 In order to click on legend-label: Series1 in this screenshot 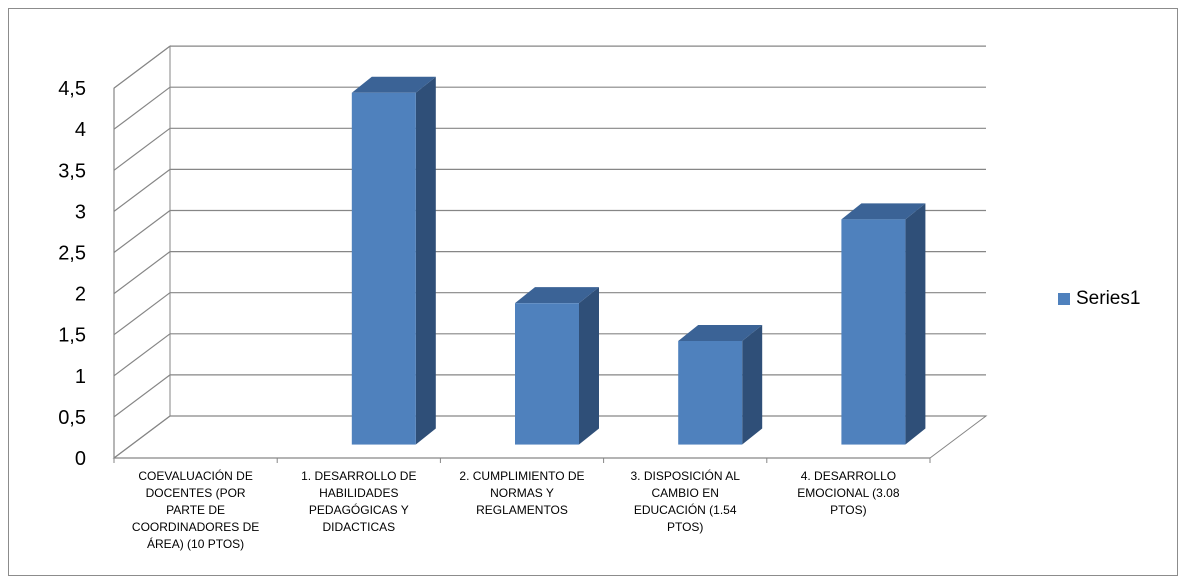, I will do `click(1108, 298)`.